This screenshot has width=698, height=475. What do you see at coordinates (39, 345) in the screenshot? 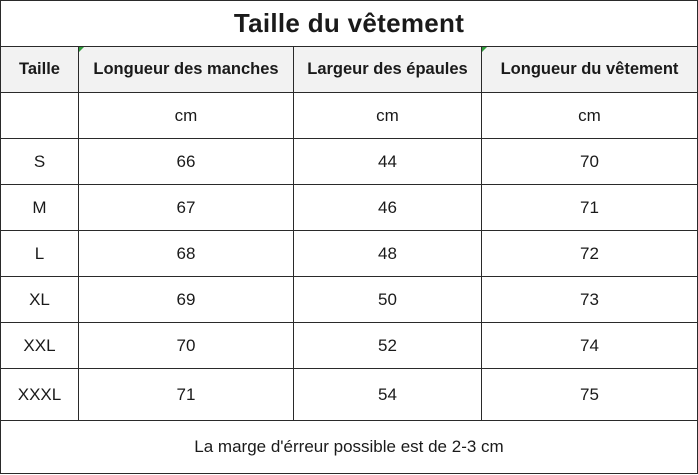
I see `size-label: XXL` at bounding box center [39, 345].